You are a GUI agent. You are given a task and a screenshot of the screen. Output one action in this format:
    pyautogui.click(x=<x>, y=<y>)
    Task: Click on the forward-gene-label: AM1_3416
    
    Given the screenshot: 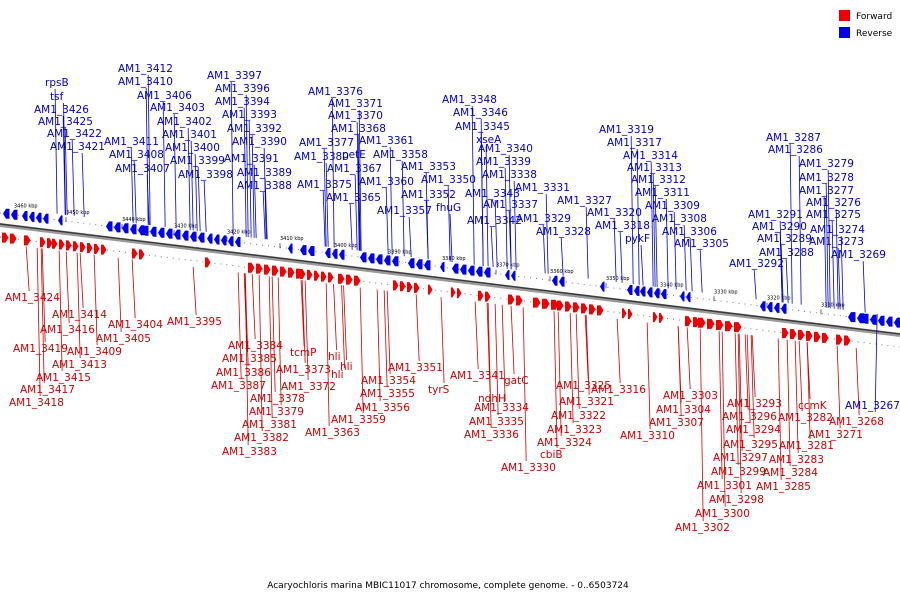 What is the action you would take?
    pyautogui.click(x=67, y=330)
    